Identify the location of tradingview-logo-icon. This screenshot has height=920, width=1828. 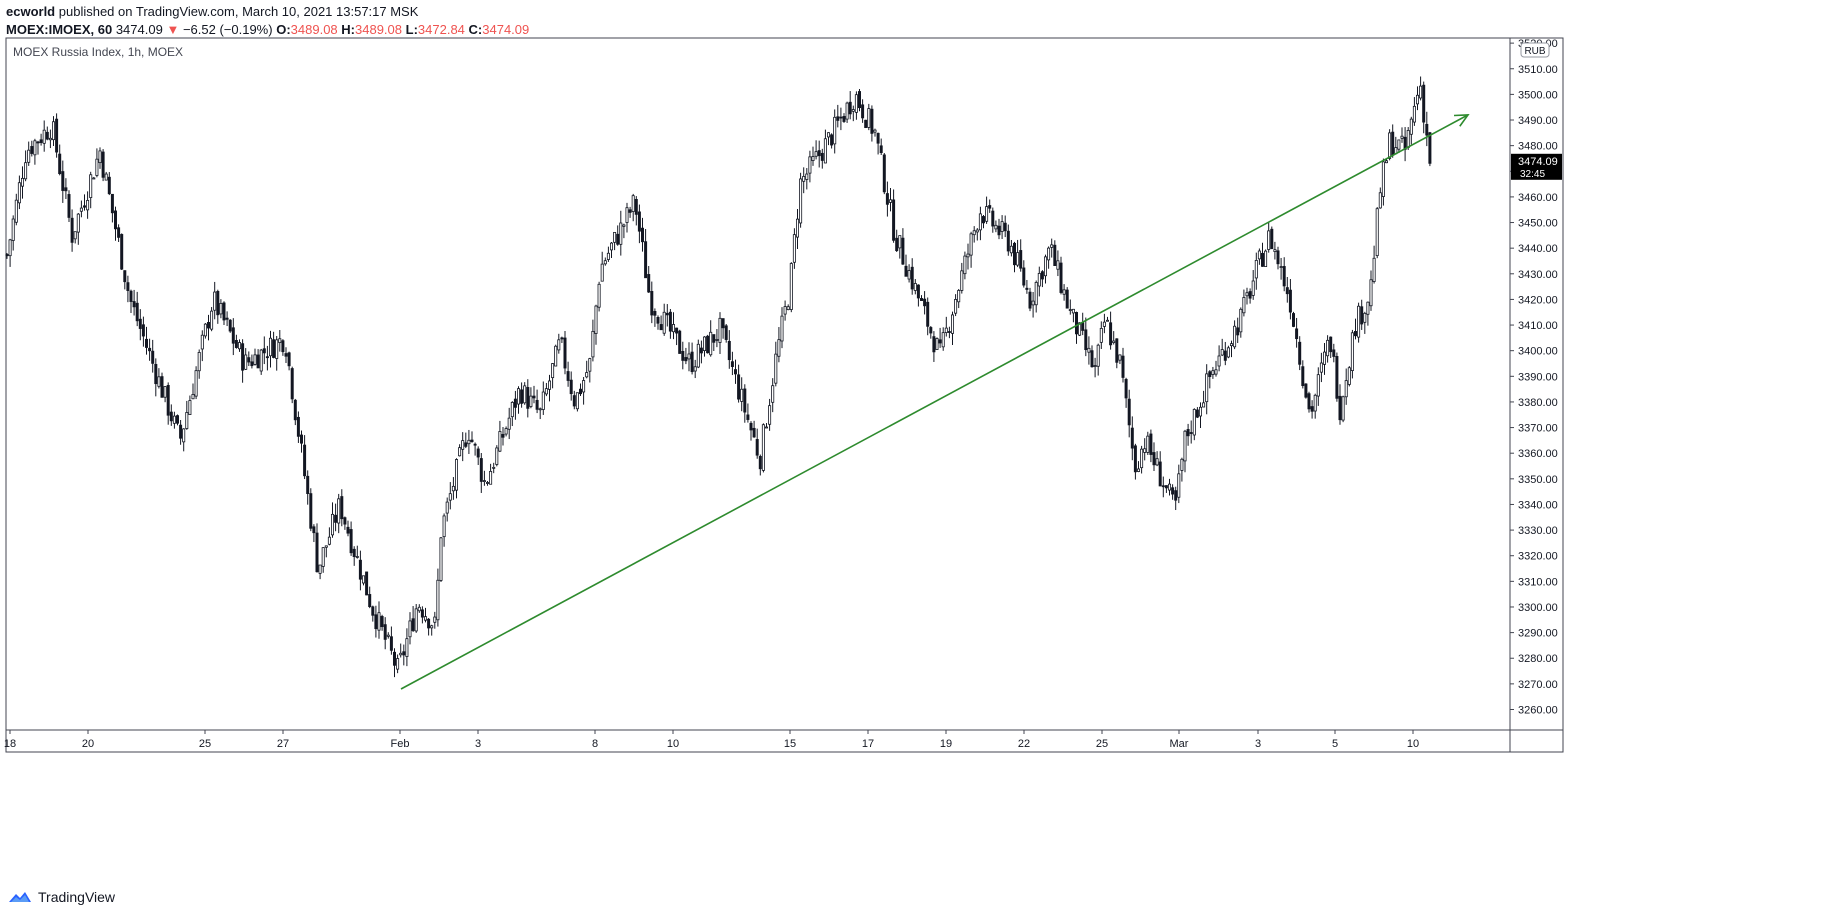
(20, 897).